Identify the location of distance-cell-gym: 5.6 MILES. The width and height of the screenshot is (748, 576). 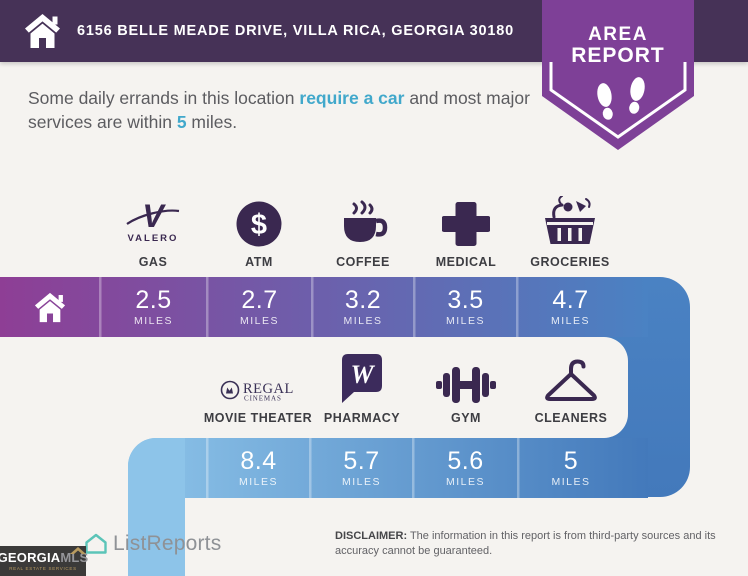
(465, 468).